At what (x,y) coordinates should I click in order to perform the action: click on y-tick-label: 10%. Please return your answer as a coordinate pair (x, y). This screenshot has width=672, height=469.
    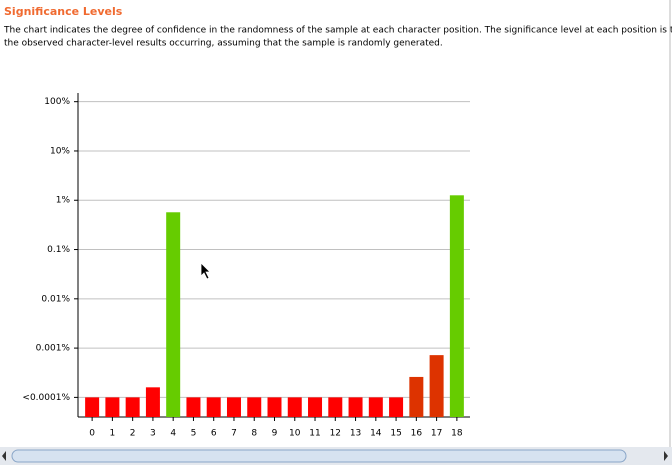
    Looking at the image, I should click on (60, 151).